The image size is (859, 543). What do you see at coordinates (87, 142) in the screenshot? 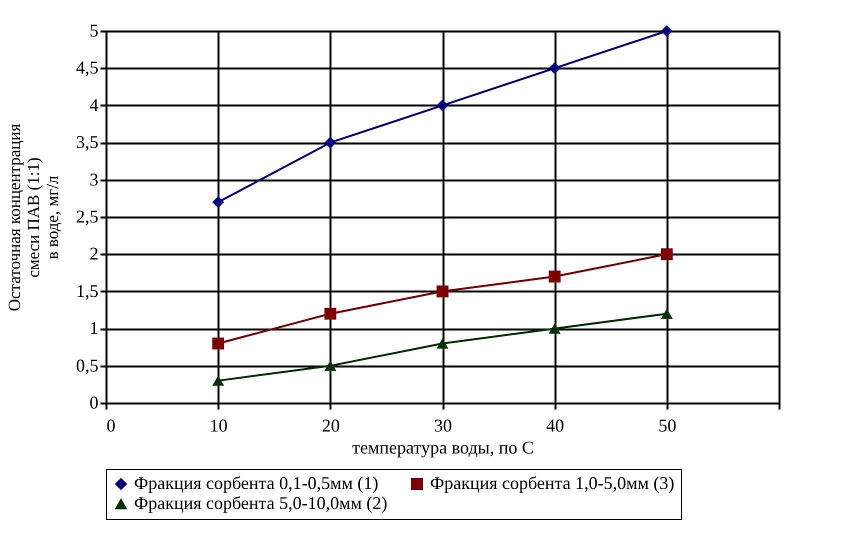
I see `y-tick-label: 3,5` at bounding box center [87, 142].